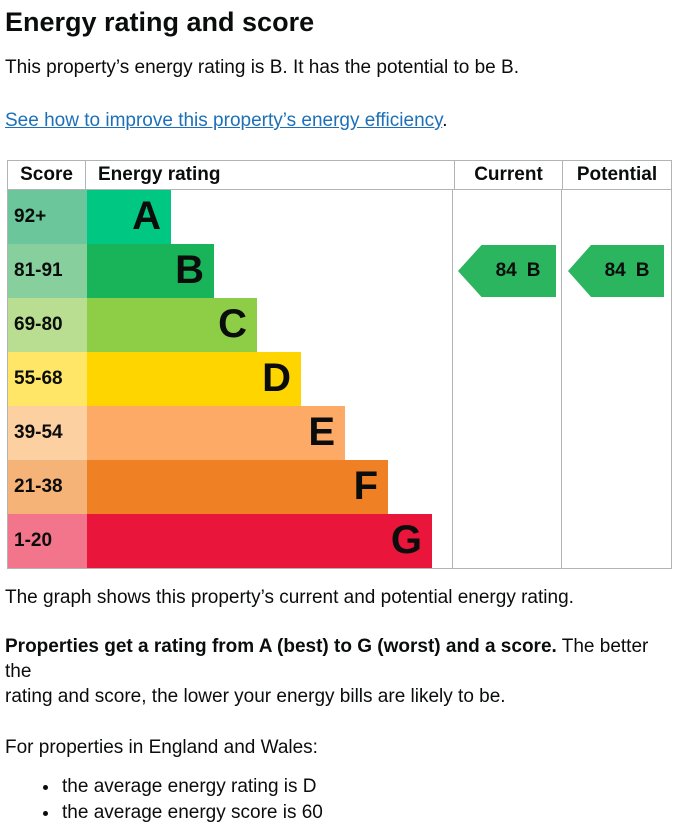  What do you see at coordinates (452, 379) in the screenshot?
I see `current-column-divider` at bounding box center [452, 379].